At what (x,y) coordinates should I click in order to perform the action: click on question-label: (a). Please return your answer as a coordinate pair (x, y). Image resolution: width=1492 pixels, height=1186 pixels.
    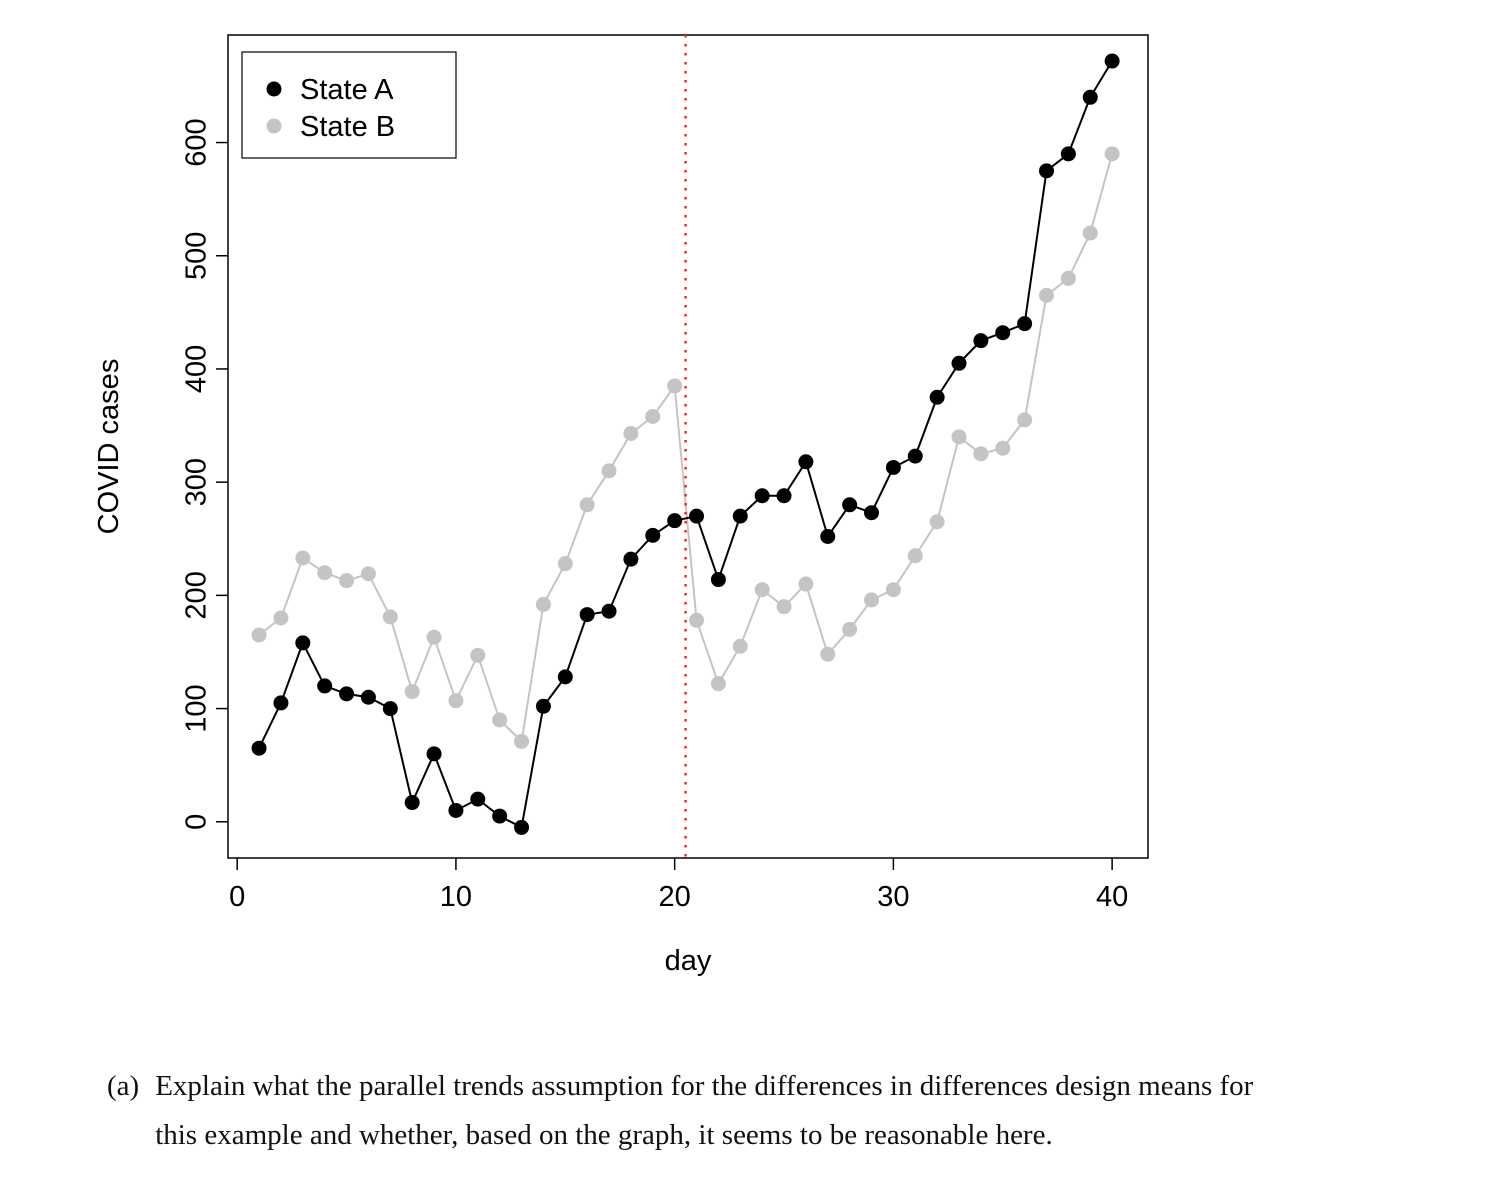
    Looking at the image, I should click on (123, 1086).